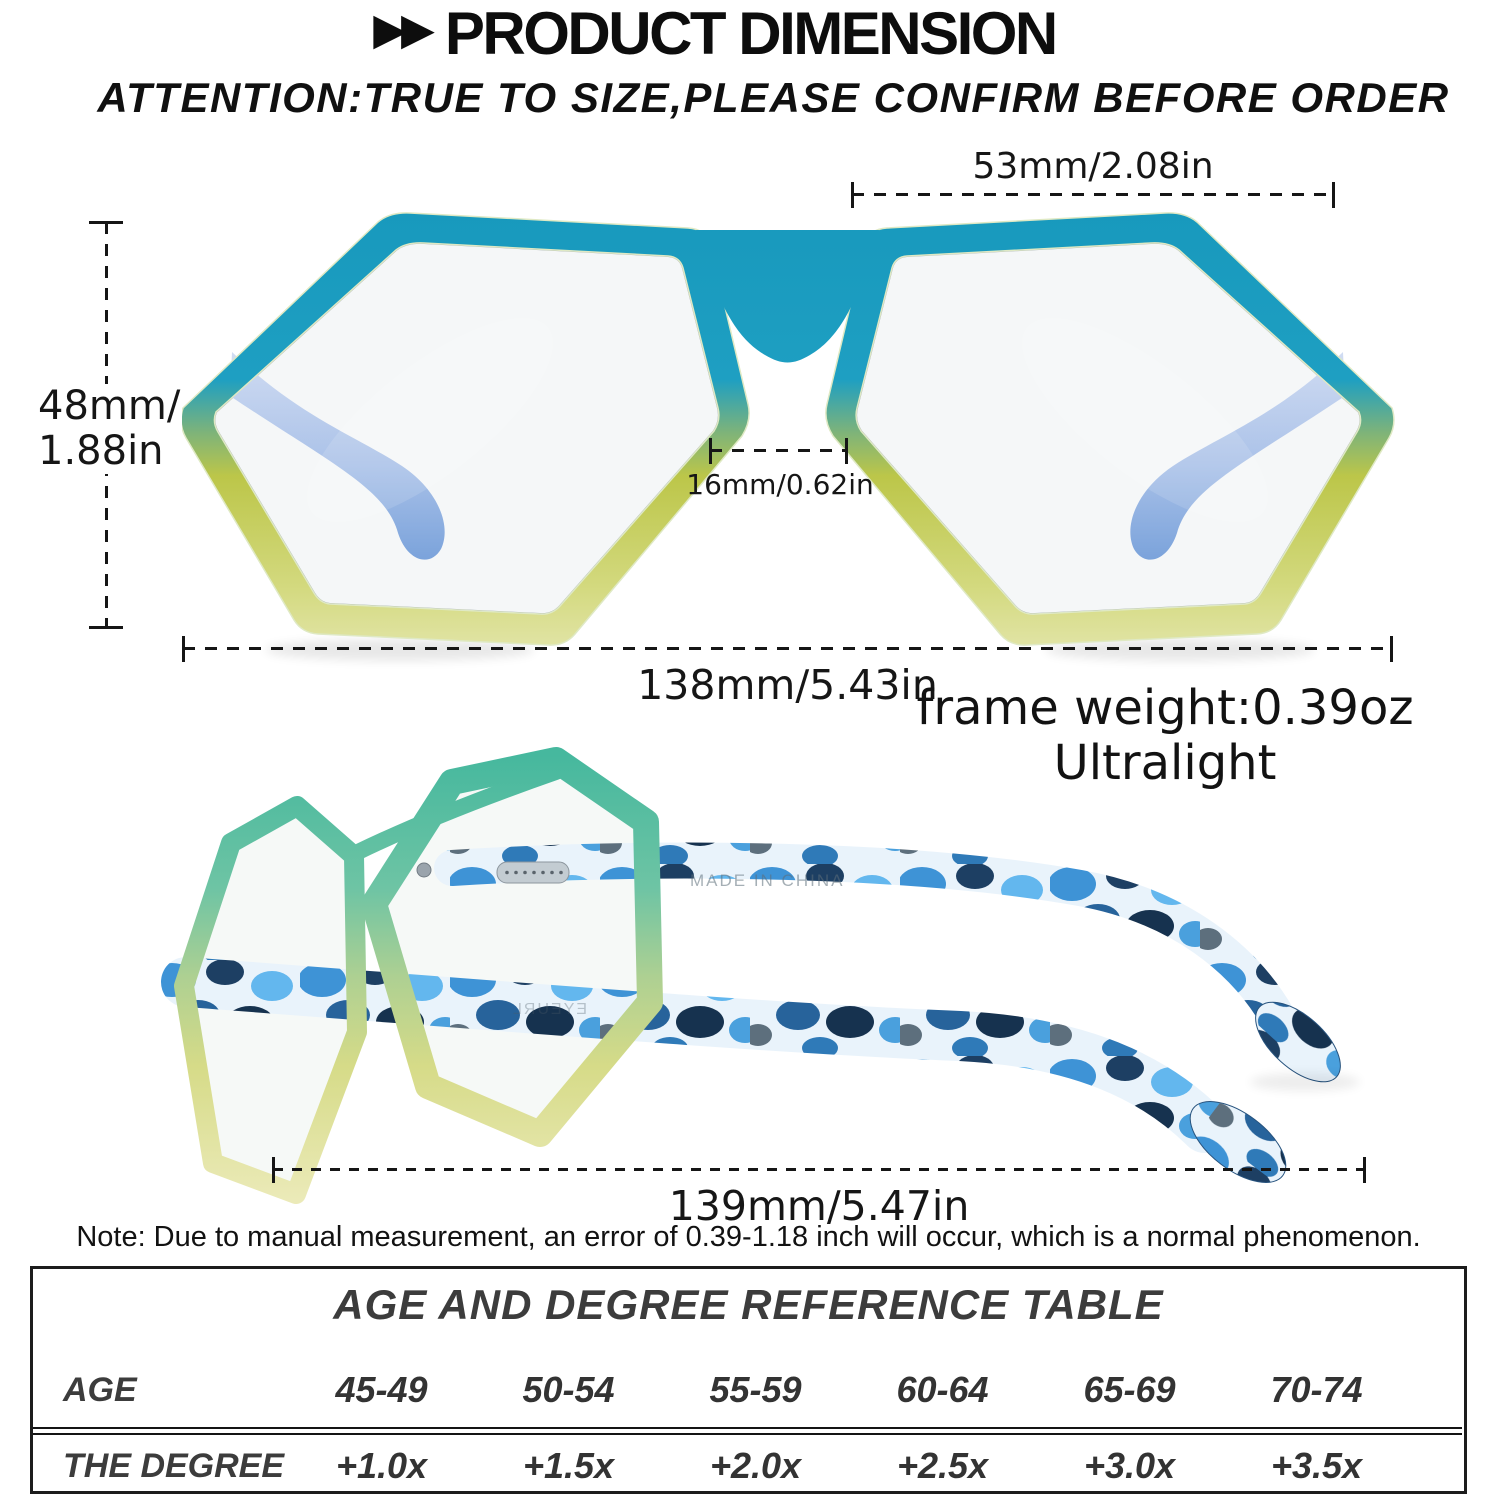 The height and width of the screenshot is (1497, 1497). What do you see at coordinates (381, 1389) in the screenshot?
I see `age-cell: 45-49` at bounding box center [381, 1389].